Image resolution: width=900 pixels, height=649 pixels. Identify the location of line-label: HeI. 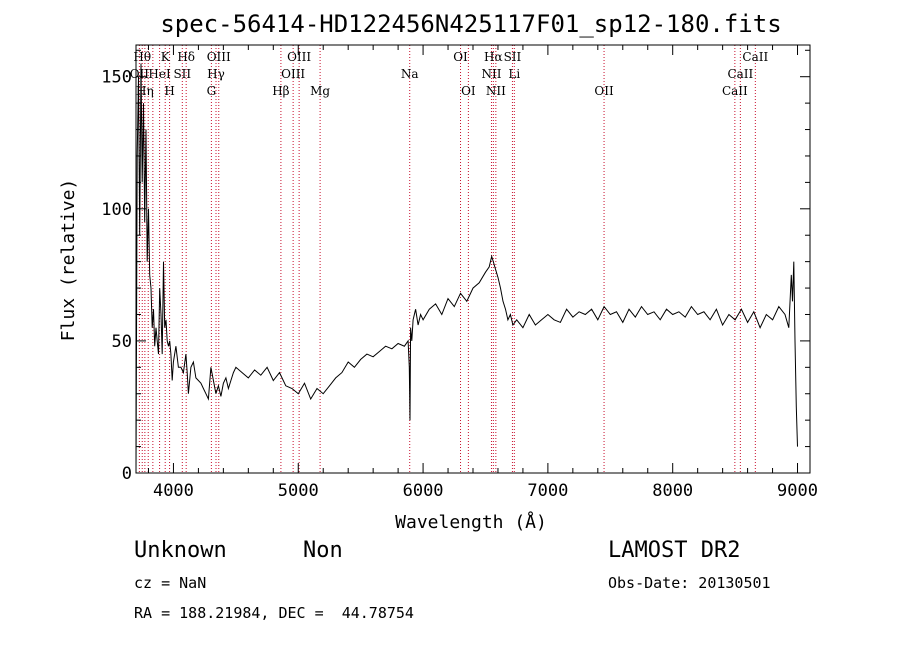
(159, 74).